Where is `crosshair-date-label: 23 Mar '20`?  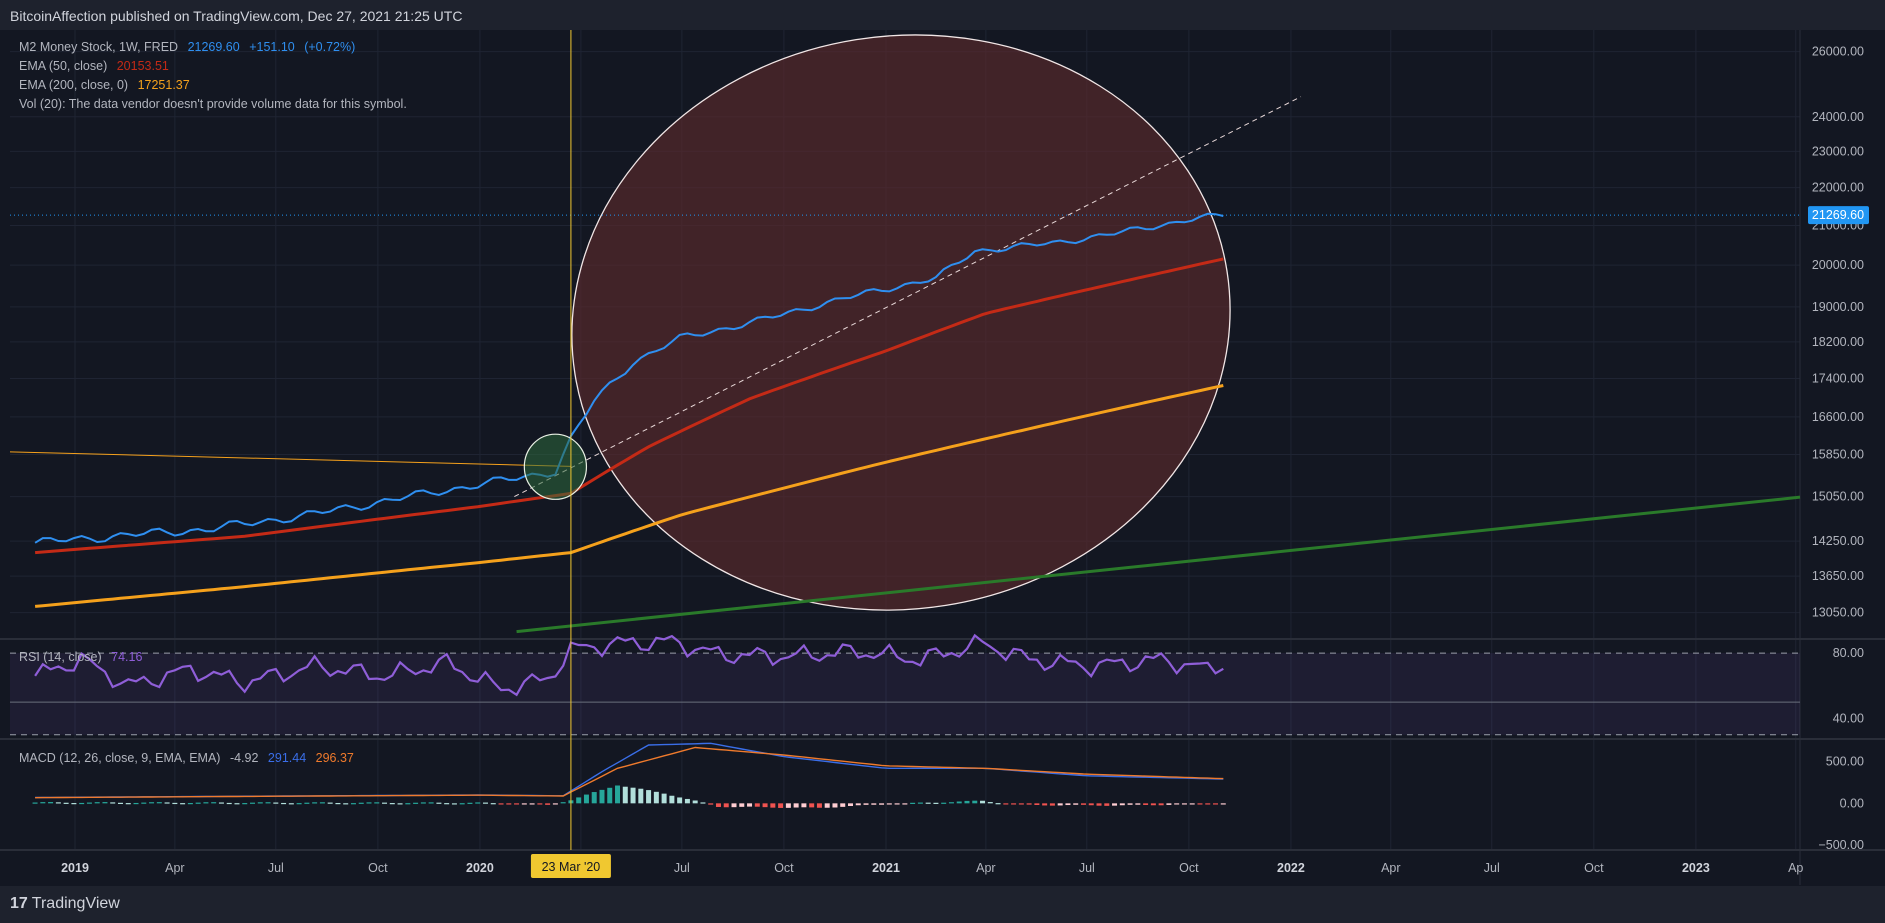
crosshair-date-label: 23 Mar '20 is located at coordinates (571, 867).